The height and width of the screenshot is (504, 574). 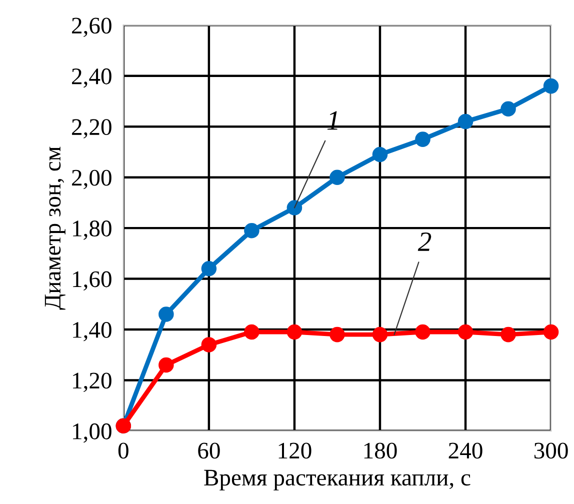 What do you see at coordinates (92, 128) in the screenshot?
I see `y-tick-label: 2,20` at bounding box center [92, 128].